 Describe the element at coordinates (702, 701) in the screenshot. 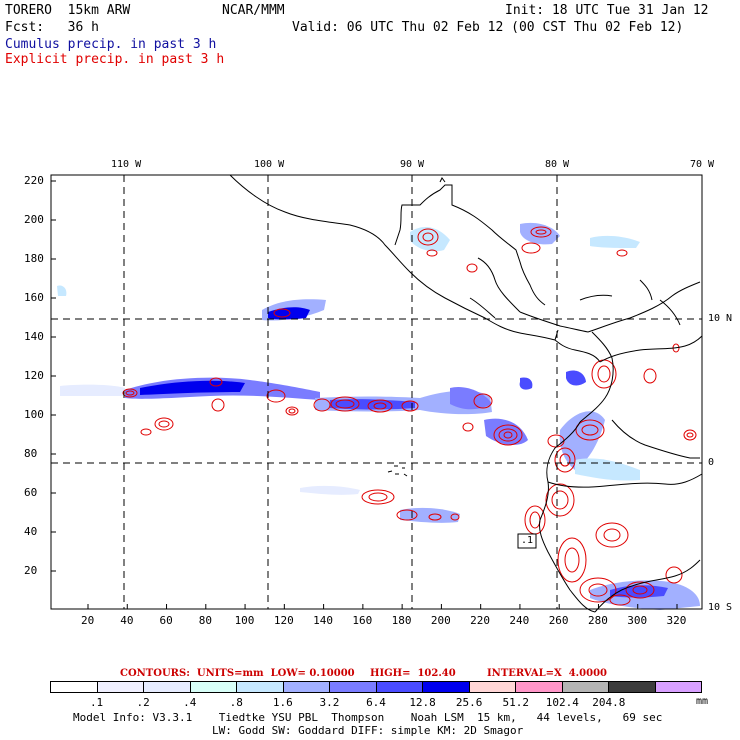

I see `legend-unit: mm` at that location.